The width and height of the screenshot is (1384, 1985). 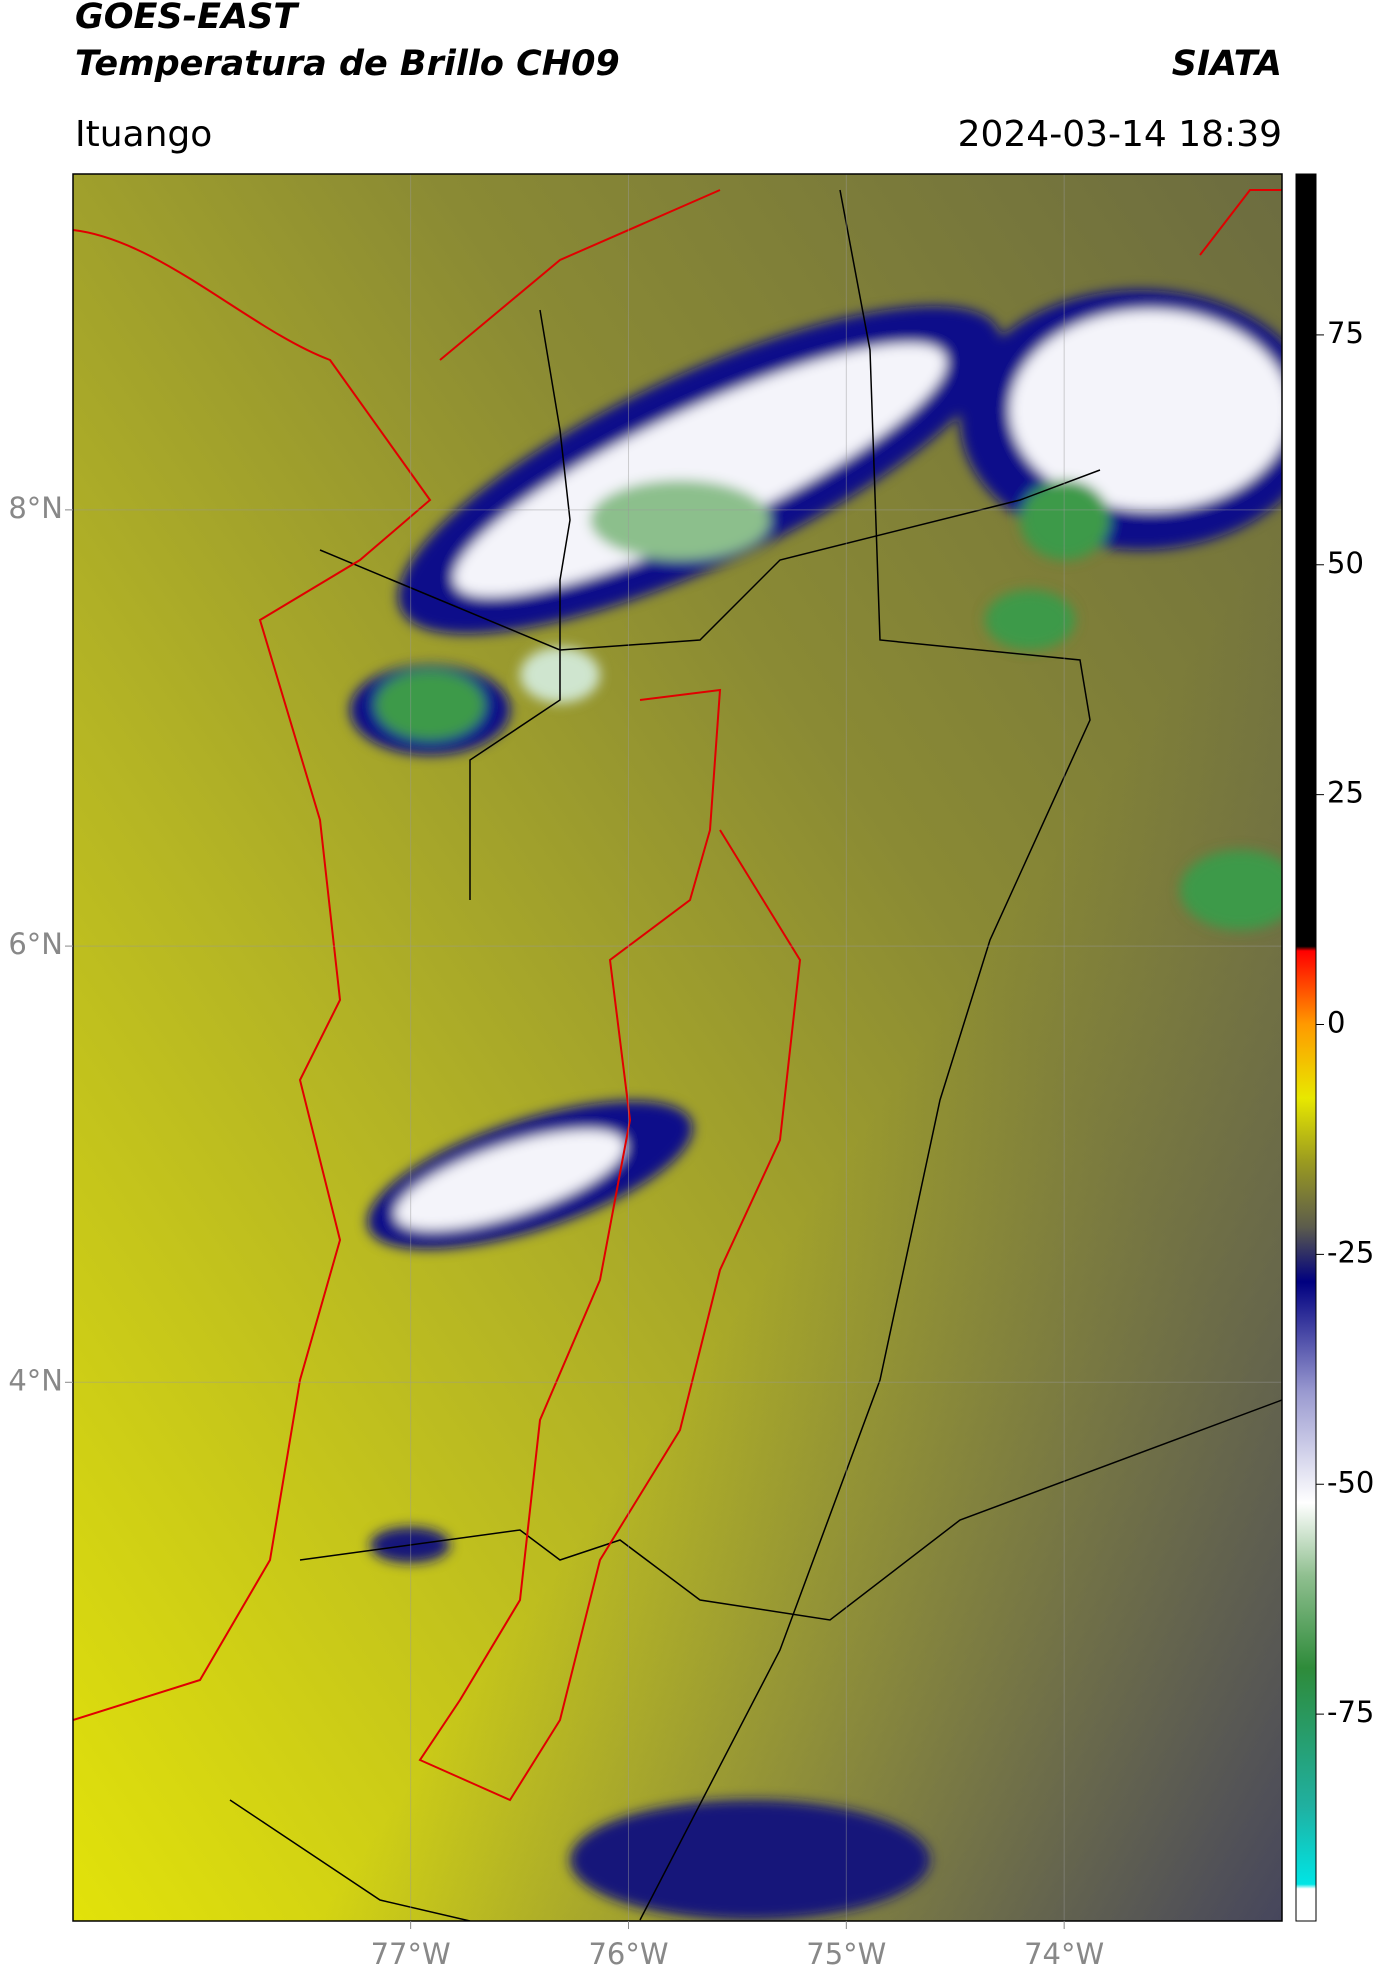 I want to click on datetime: 2024-03-14 18:39, so click(x=1120, y=134).